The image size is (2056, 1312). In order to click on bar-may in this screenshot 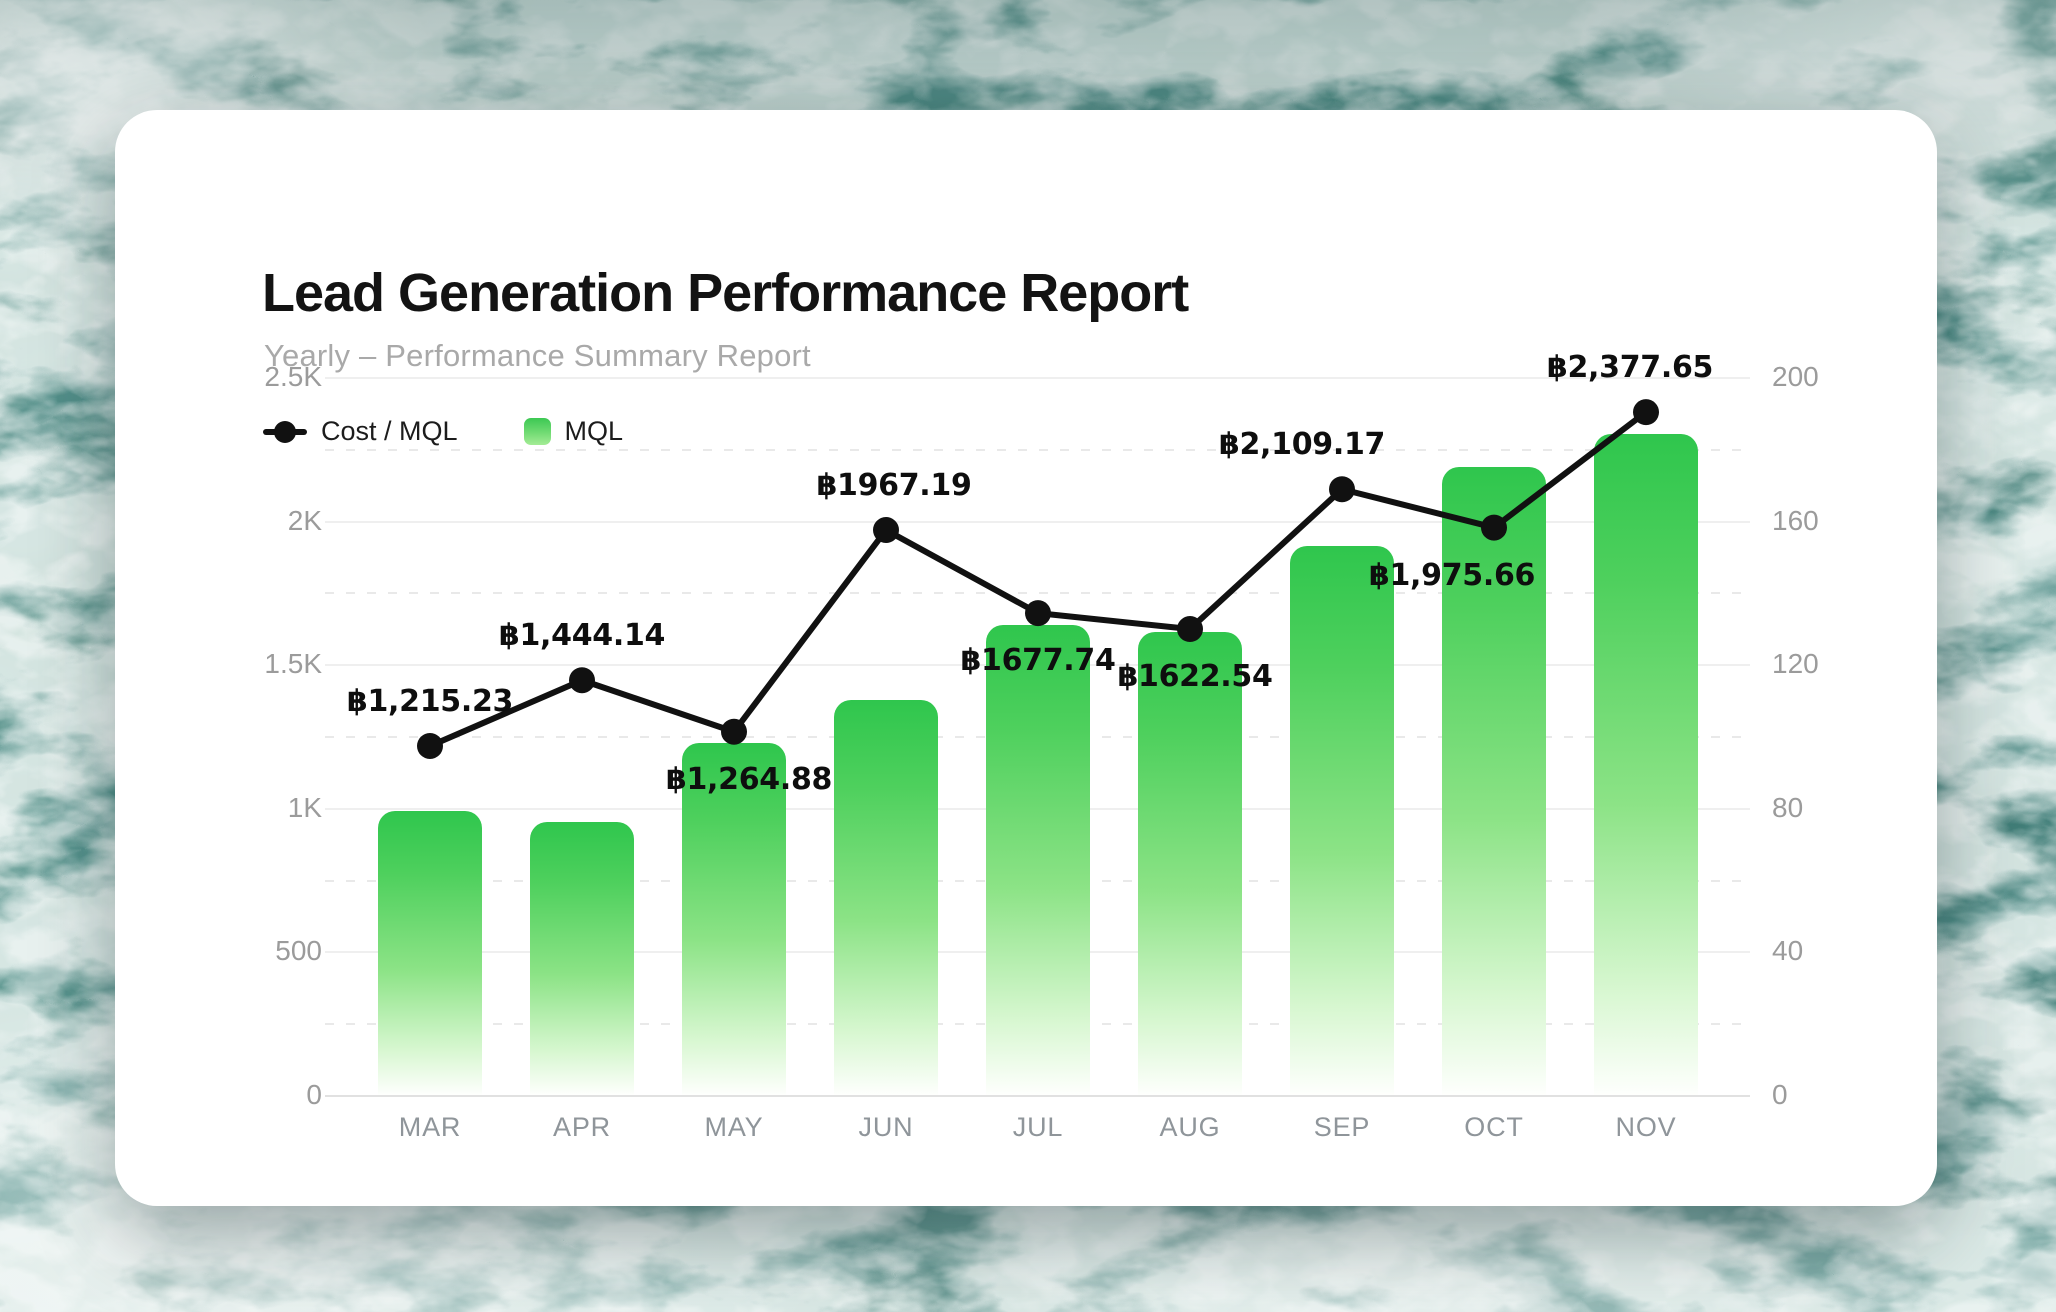, I will do `click(734, 919)`.